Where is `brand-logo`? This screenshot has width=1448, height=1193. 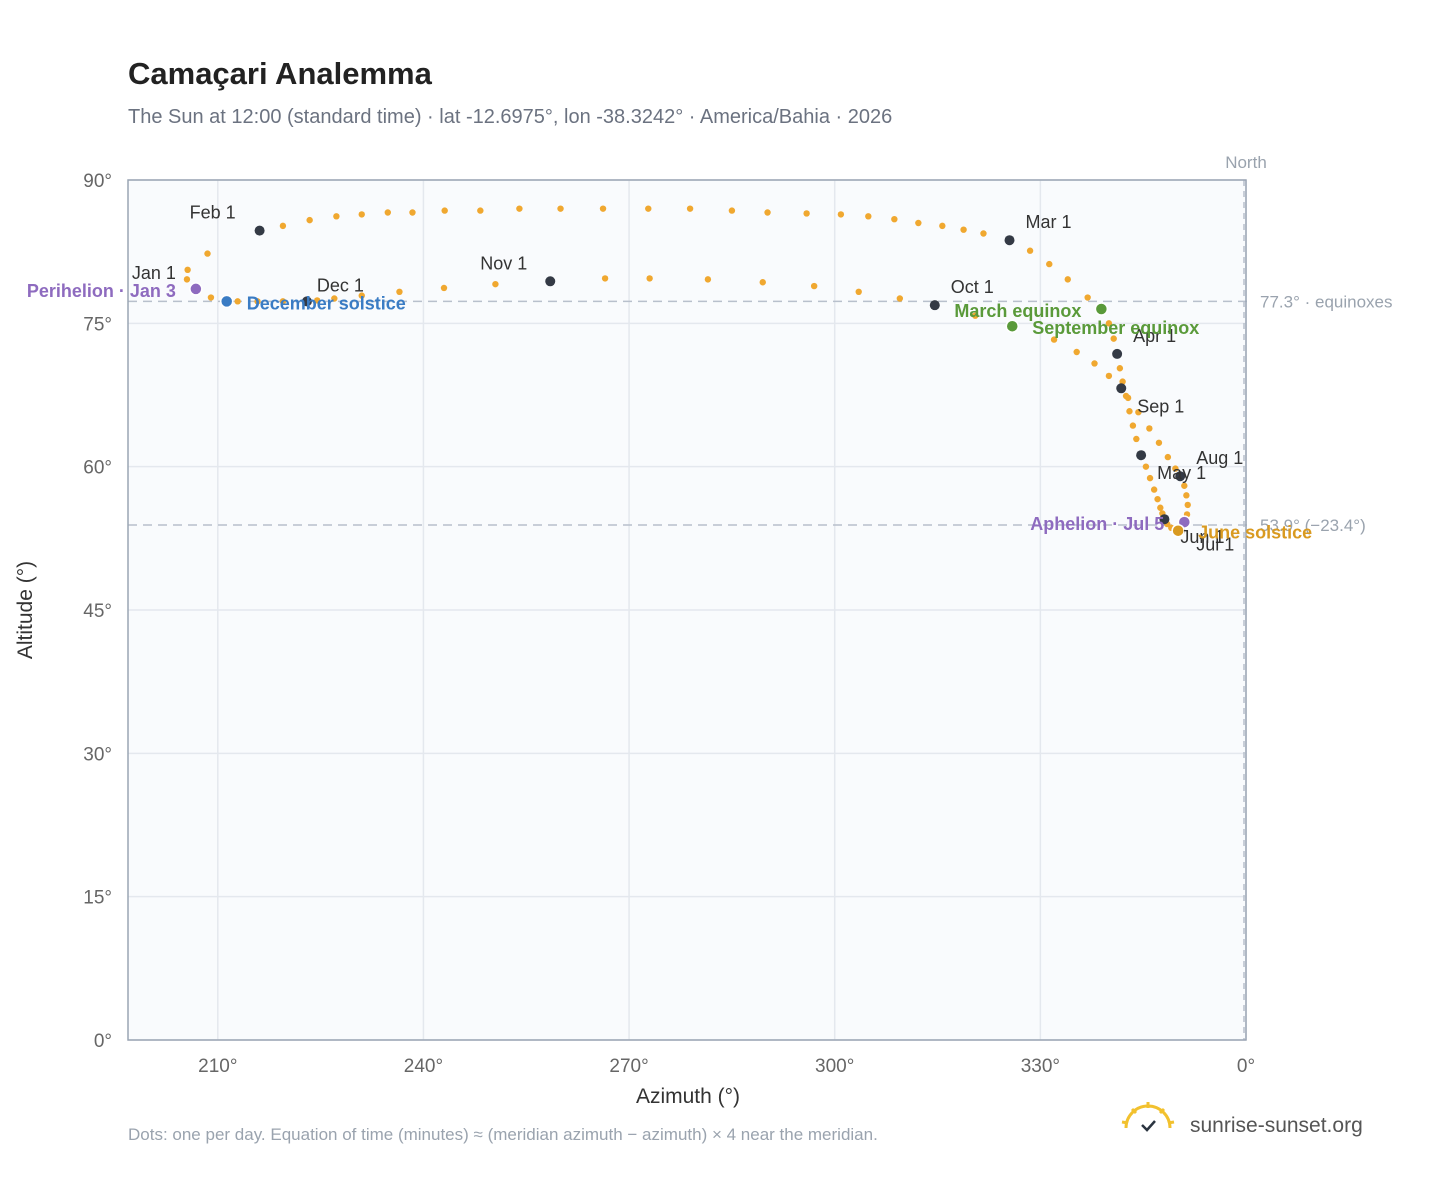 brand-logo is located at coordinates (1148, 1117).